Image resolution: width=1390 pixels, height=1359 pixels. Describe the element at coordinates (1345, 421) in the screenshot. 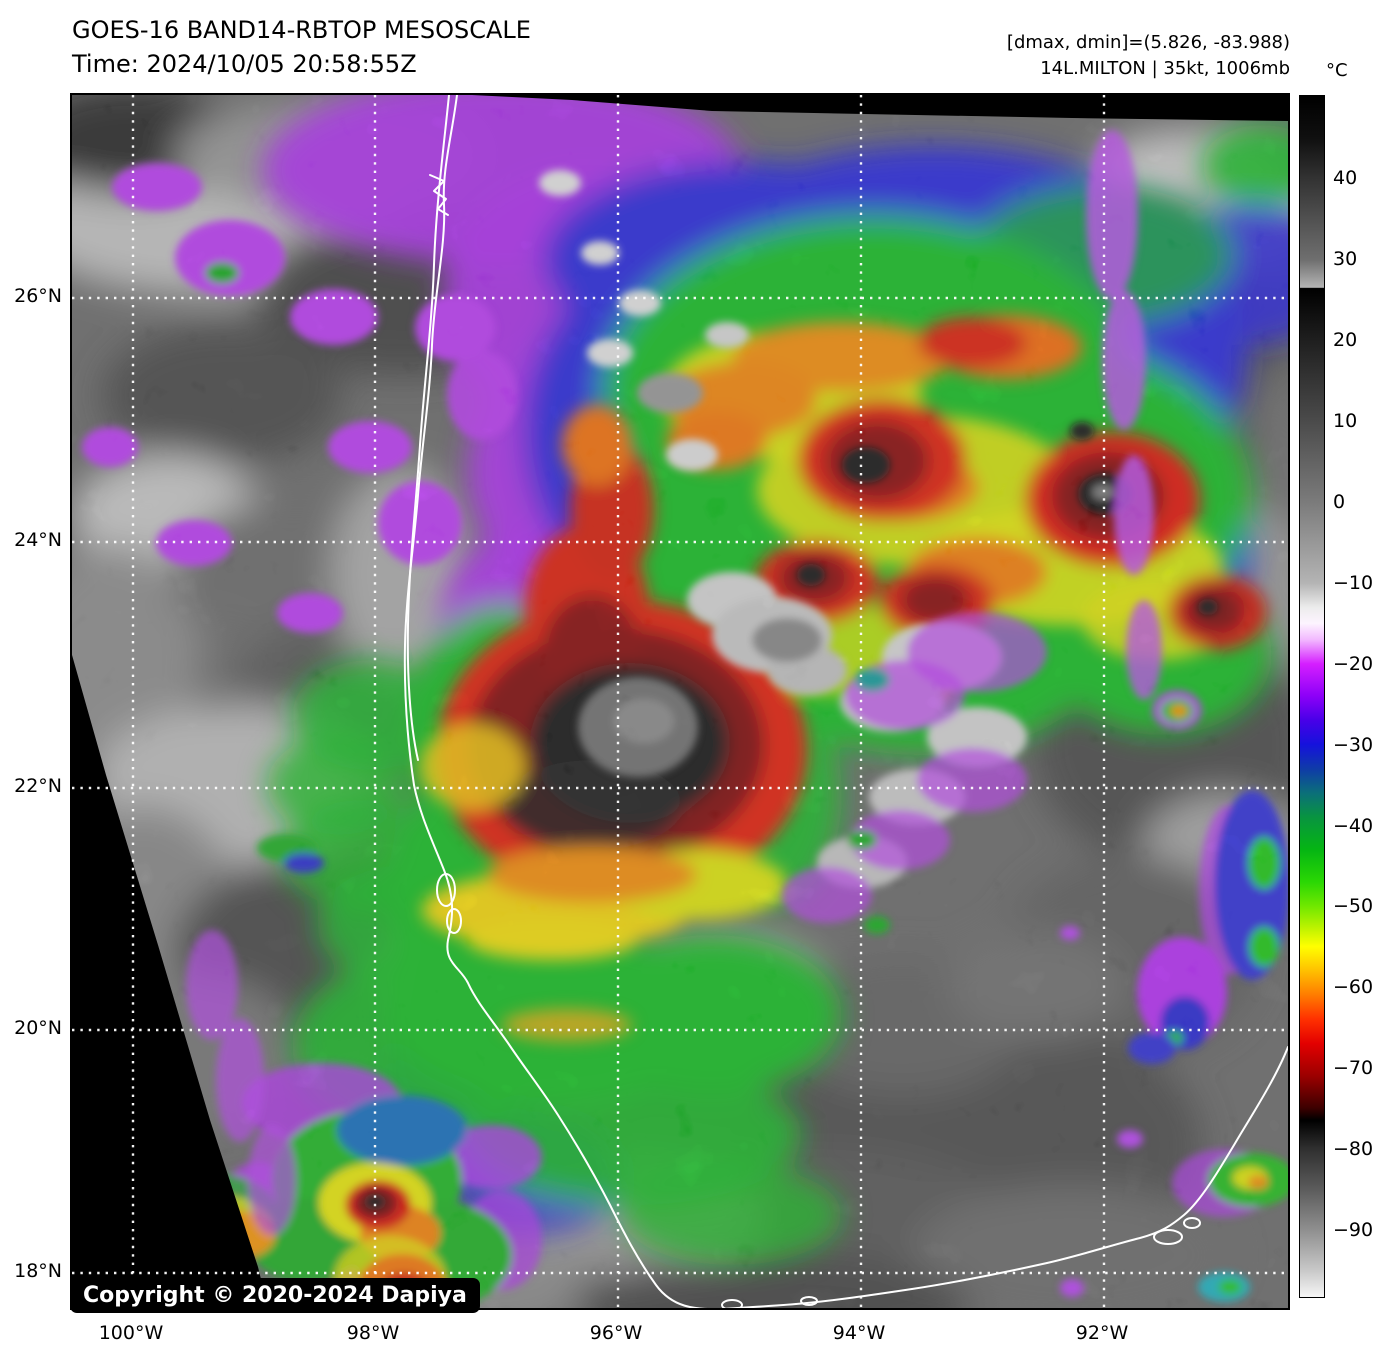

I see `colorbar-tick-label: 10` at that location.